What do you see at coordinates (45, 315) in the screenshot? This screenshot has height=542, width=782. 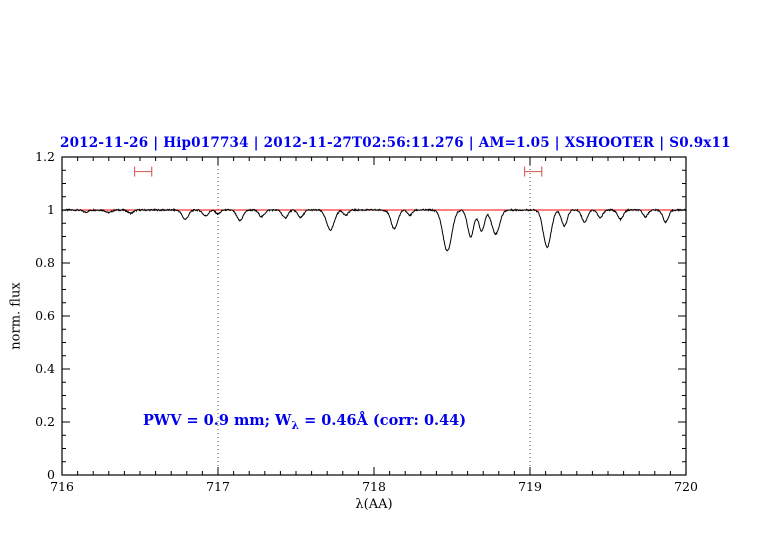 I see `svg-text: 0.6` at bounding box center [45, 315].